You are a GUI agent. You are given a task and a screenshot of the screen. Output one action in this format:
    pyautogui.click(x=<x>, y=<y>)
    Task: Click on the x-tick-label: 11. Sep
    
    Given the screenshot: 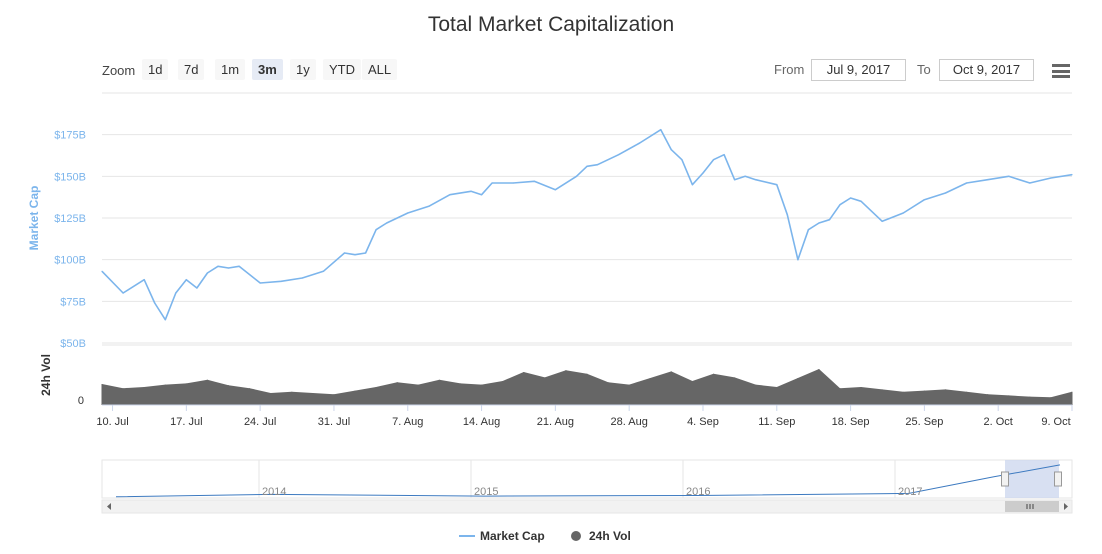 What is the action you would take?
    pyautogui.click(x=776, y=422)
    